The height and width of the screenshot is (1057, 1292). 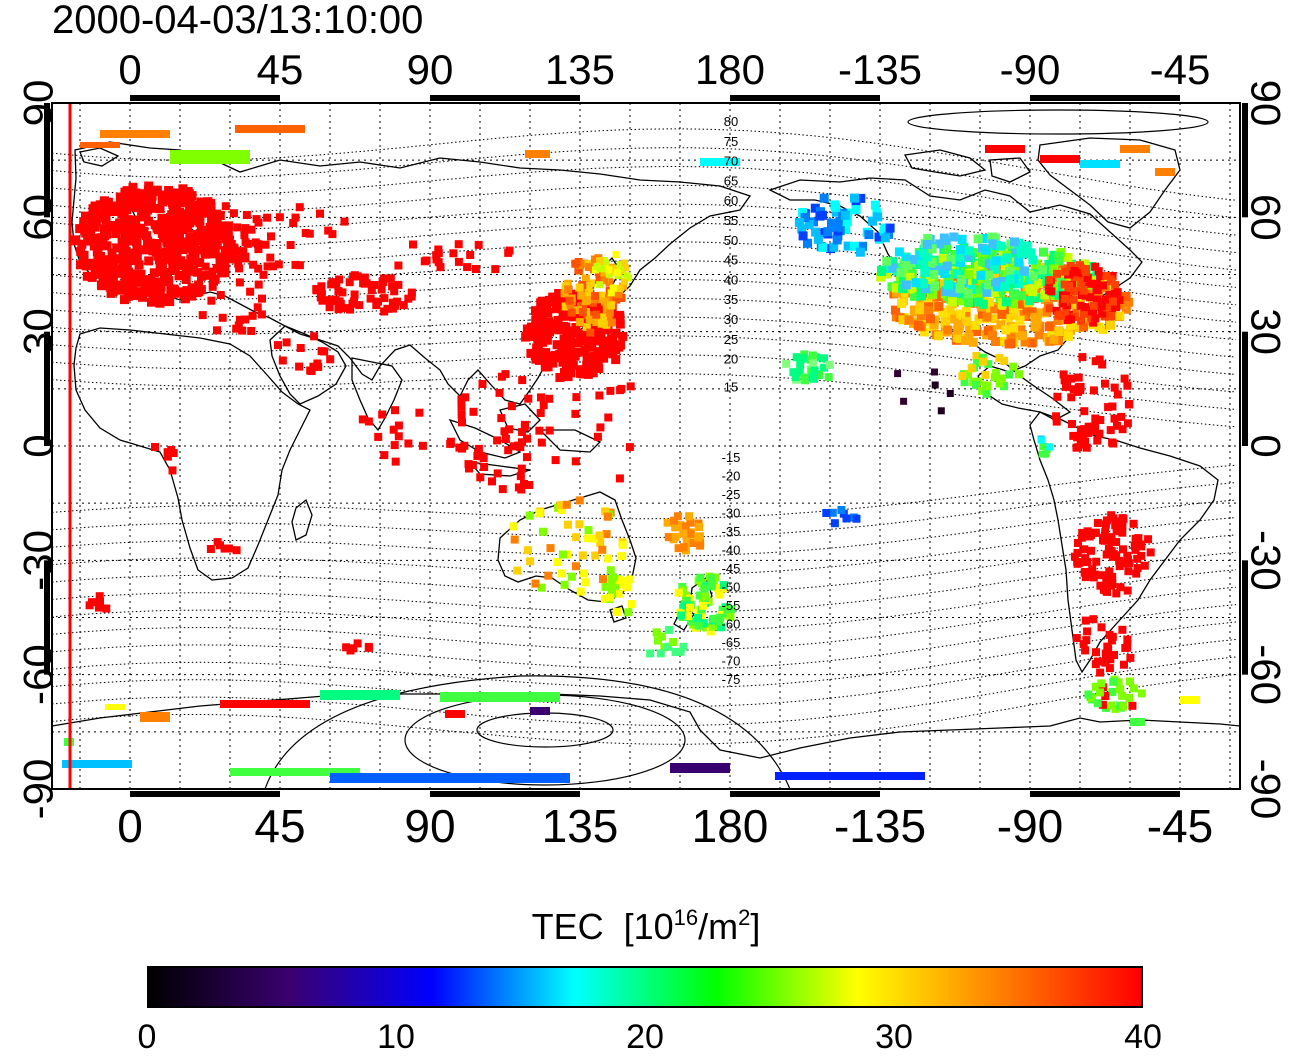 I want to click on left-lat-label: 0, so click(x=38, y=445).